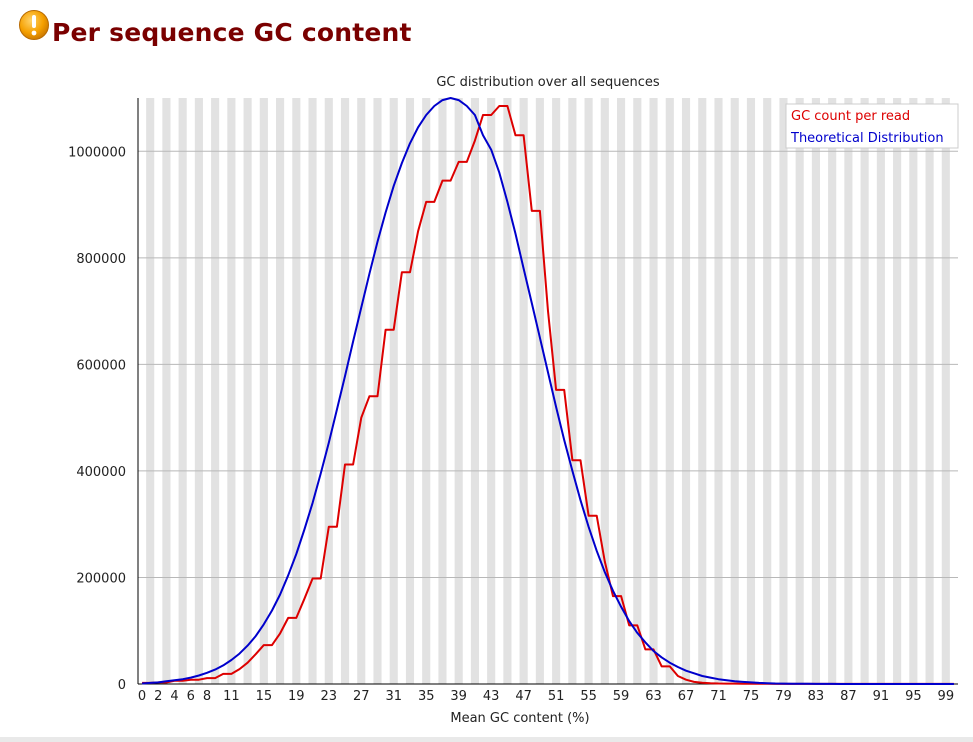 This screenshot has height=742, width=973. Describe the element at coordinates (142, 696) in the screenshot. I see `x-tick-label: 0` at that location.